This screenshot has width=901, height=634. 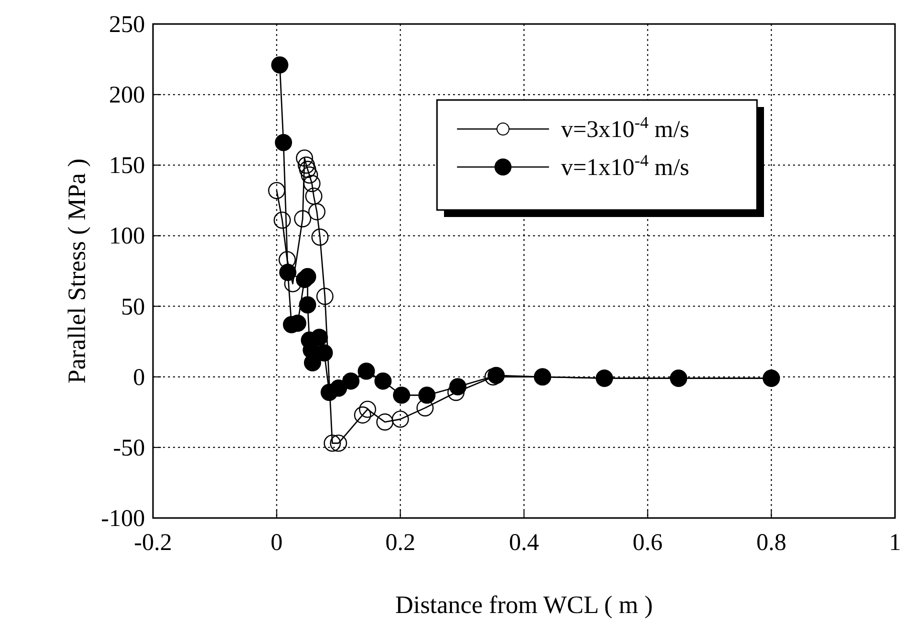 I want to click on y-tick-label: 0, so click(x=139, y=377).